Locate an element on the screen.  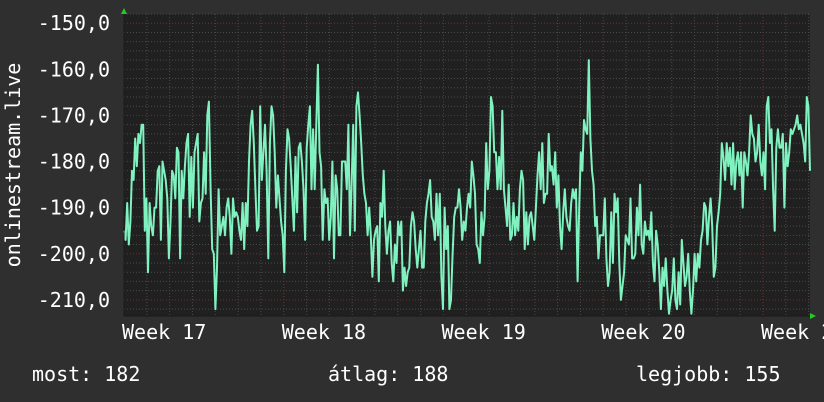
stat-best: legjobb: 155 is located at coordinates (708, 374).